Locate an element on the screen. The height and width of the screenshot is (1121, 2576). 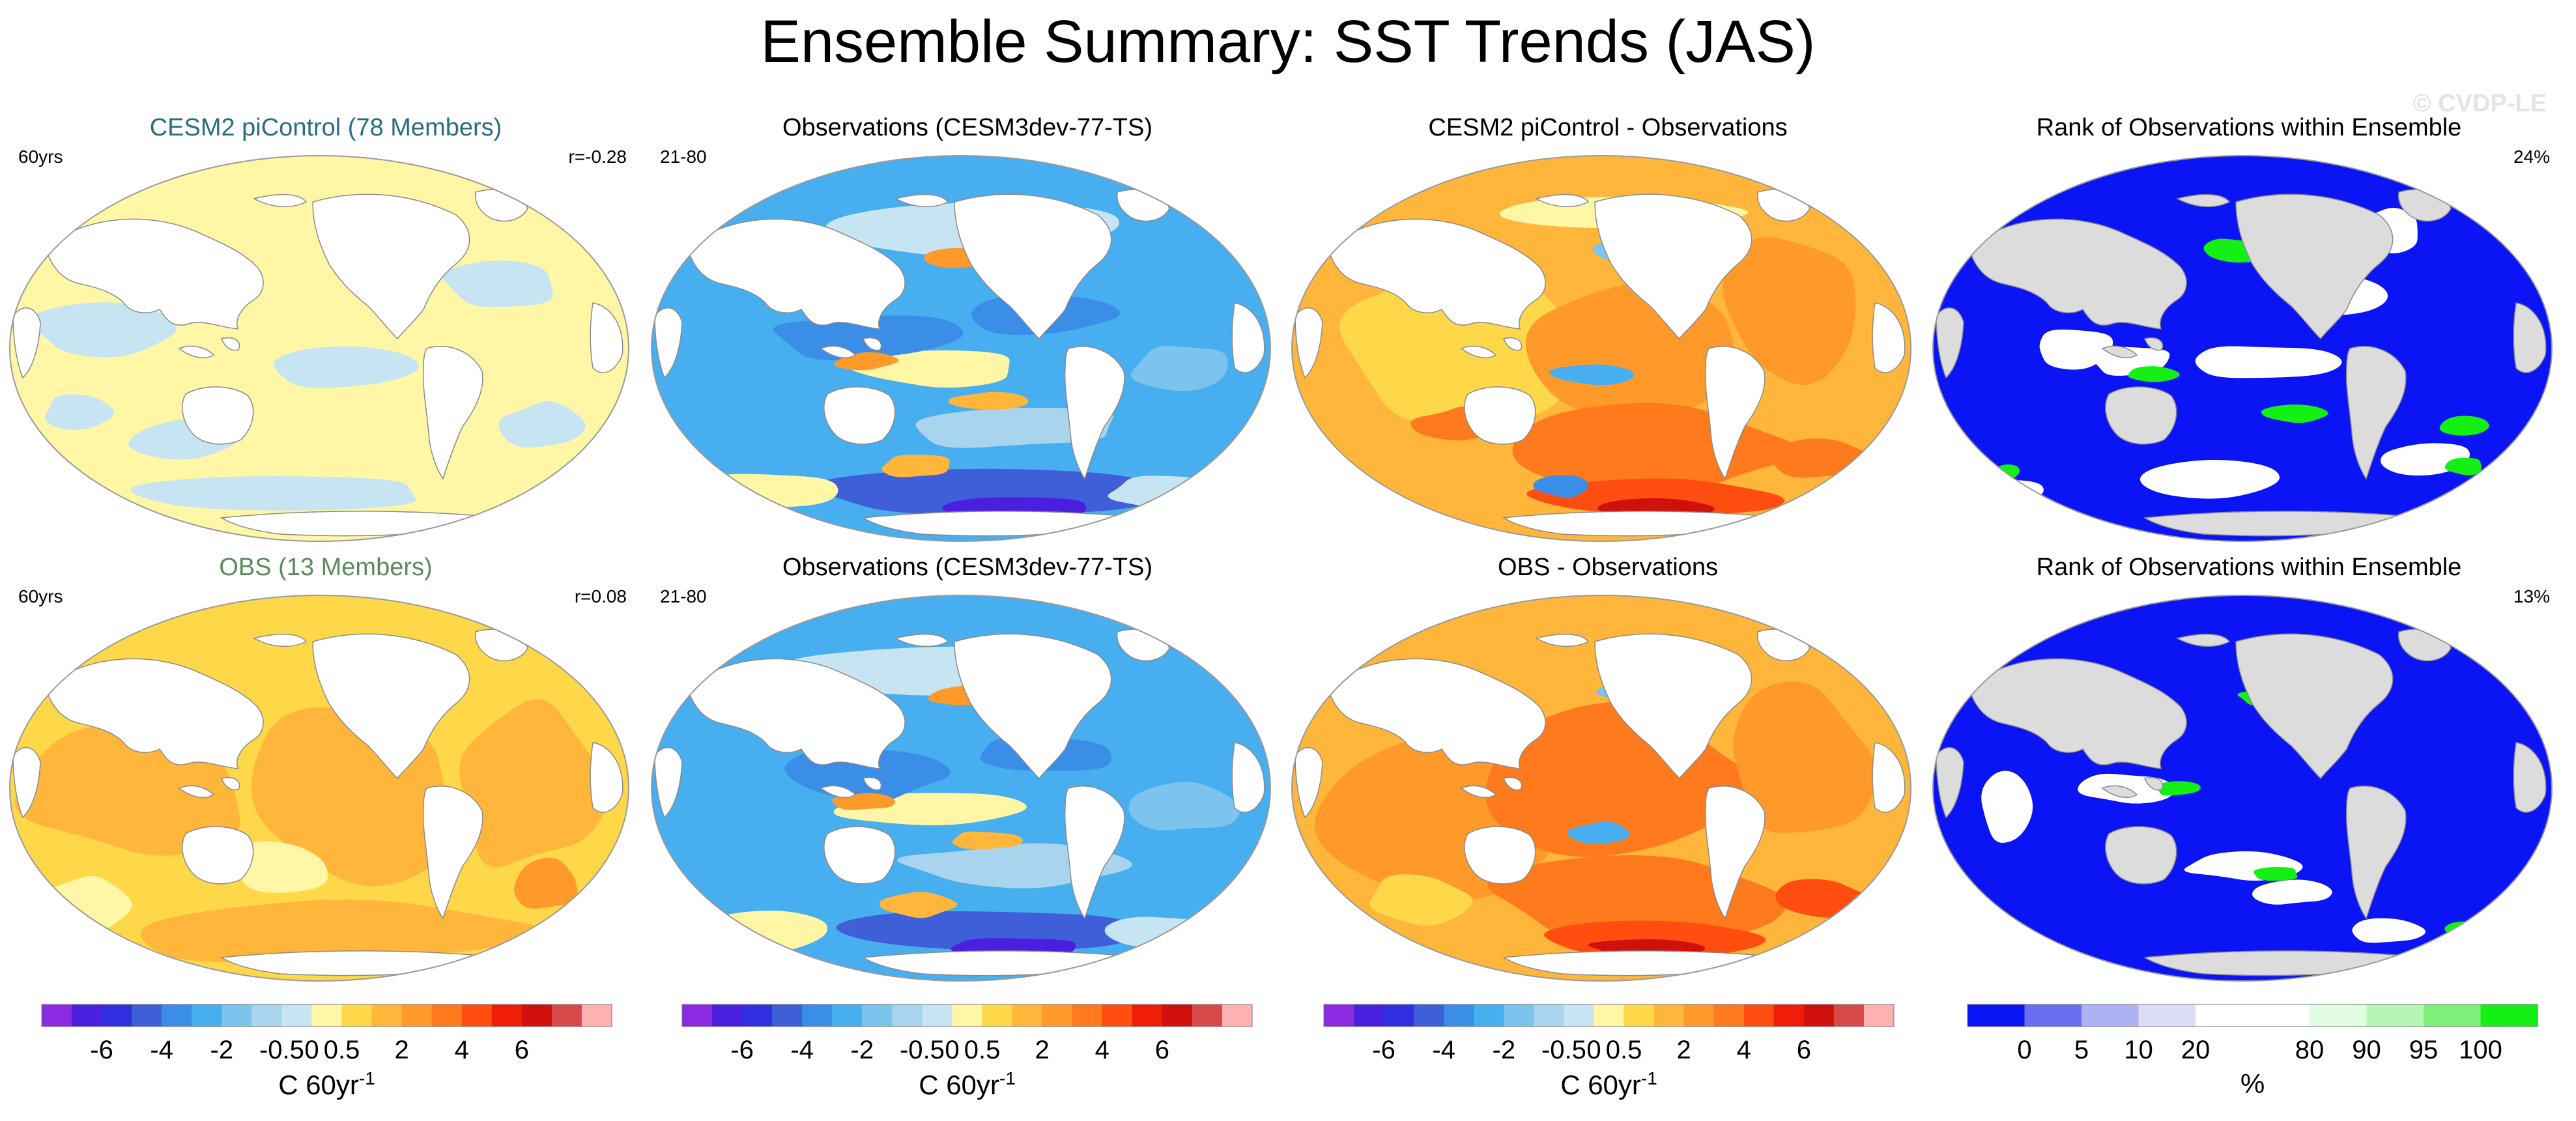
colorbar-label: C 60yr-1 is located at coordinates (967, 1084).